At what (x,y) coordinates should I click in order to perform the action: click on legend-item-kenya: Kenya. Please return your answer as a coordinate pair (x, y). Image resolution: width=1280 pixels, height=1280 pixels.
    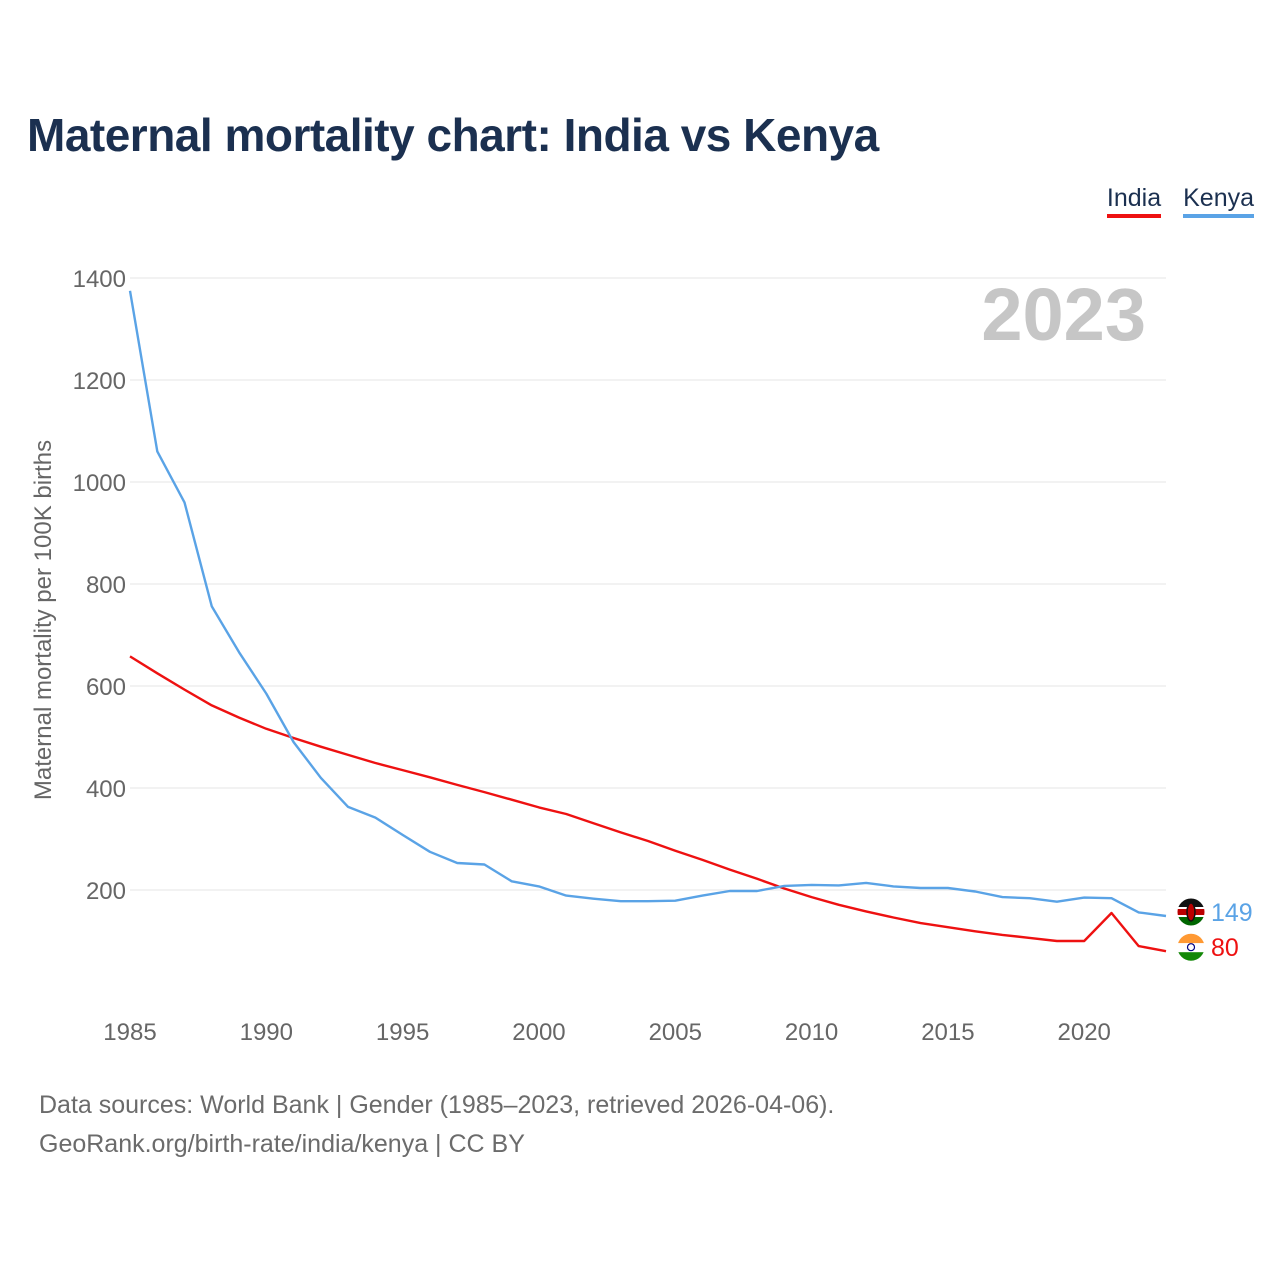
    Looking at the image, I should click on (1218, 201).